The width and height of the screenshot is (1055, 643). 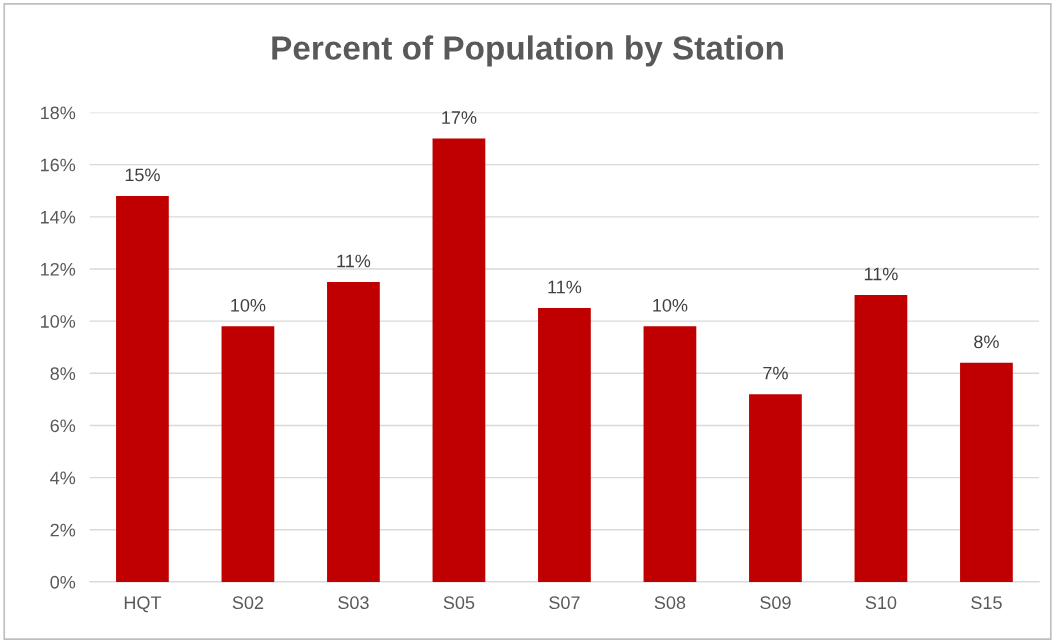 I want to click on y-tick-label: 14%, so click(x=58, y=217).